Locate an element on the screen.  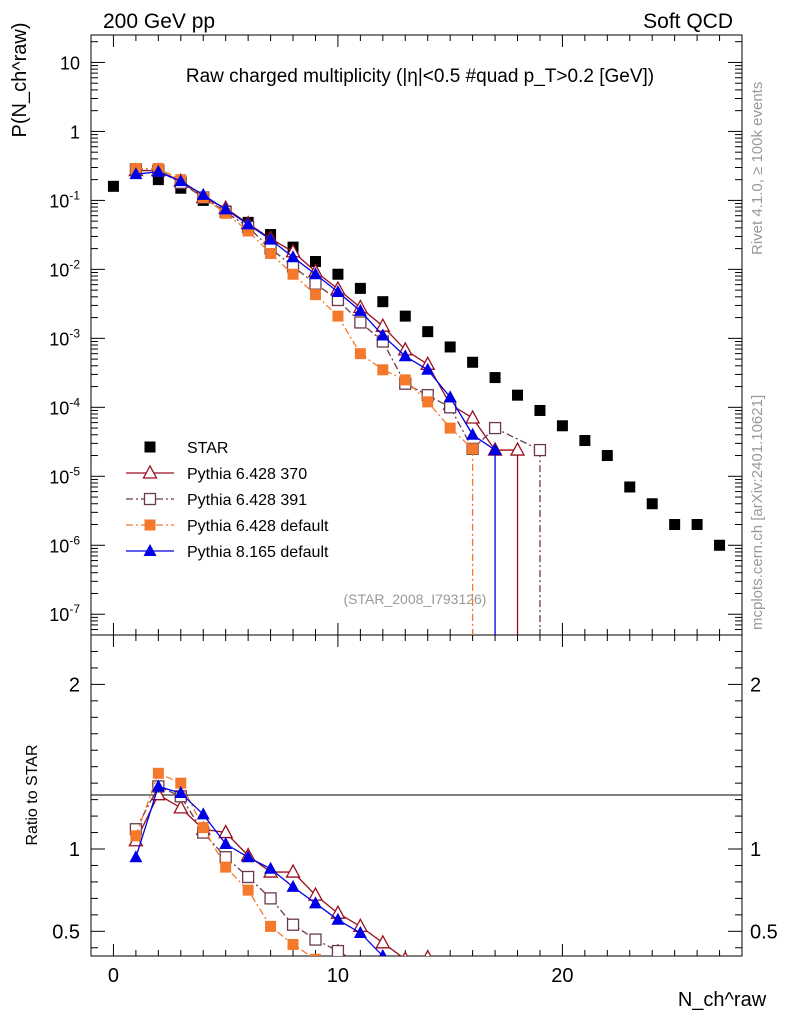
legend-item: STAR is located at coordinates (186, 448).